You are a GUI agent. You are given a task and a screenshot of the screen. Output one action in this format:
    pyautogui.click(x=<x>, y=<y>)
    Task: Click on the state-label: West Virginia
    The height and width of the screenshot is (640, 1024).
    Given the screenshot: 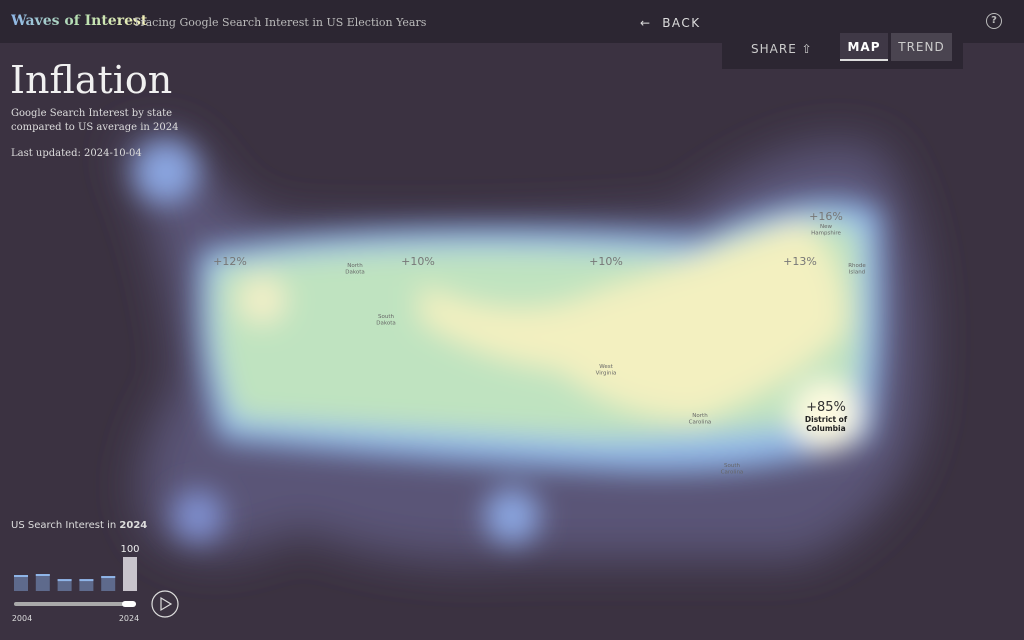 What is the action you would take?
    pyautogui.click(x=606, y=370)
    